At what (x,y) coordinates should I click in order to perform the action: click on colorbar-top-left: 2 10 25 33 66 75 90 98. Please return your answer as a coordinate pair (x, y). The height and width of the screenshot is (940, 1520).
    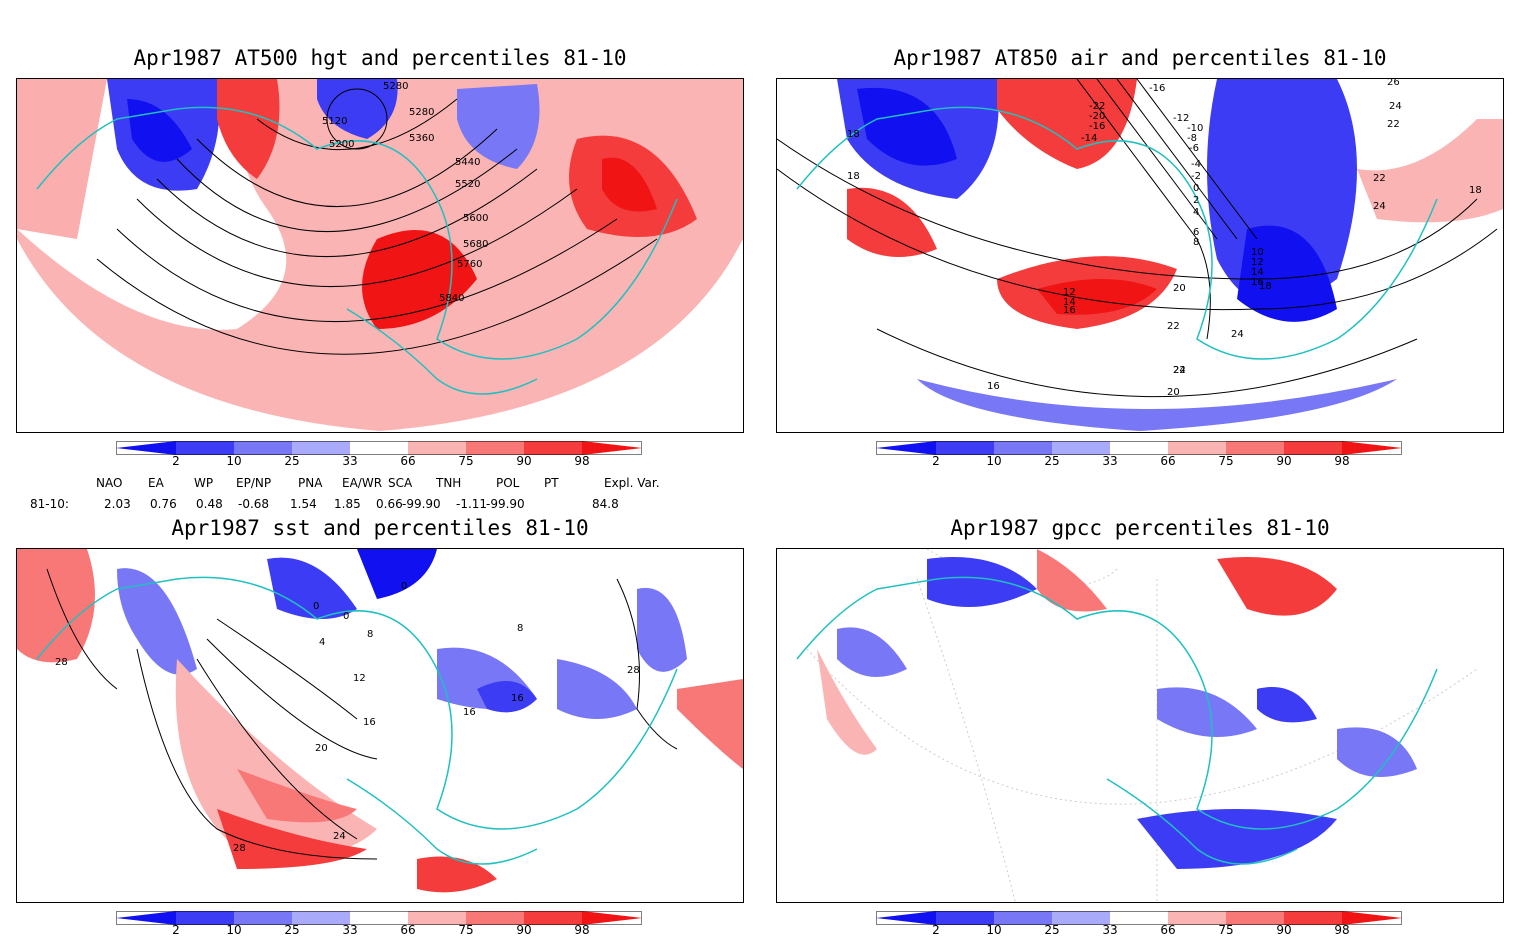
    Looking at the image, I should click on (381, 455).